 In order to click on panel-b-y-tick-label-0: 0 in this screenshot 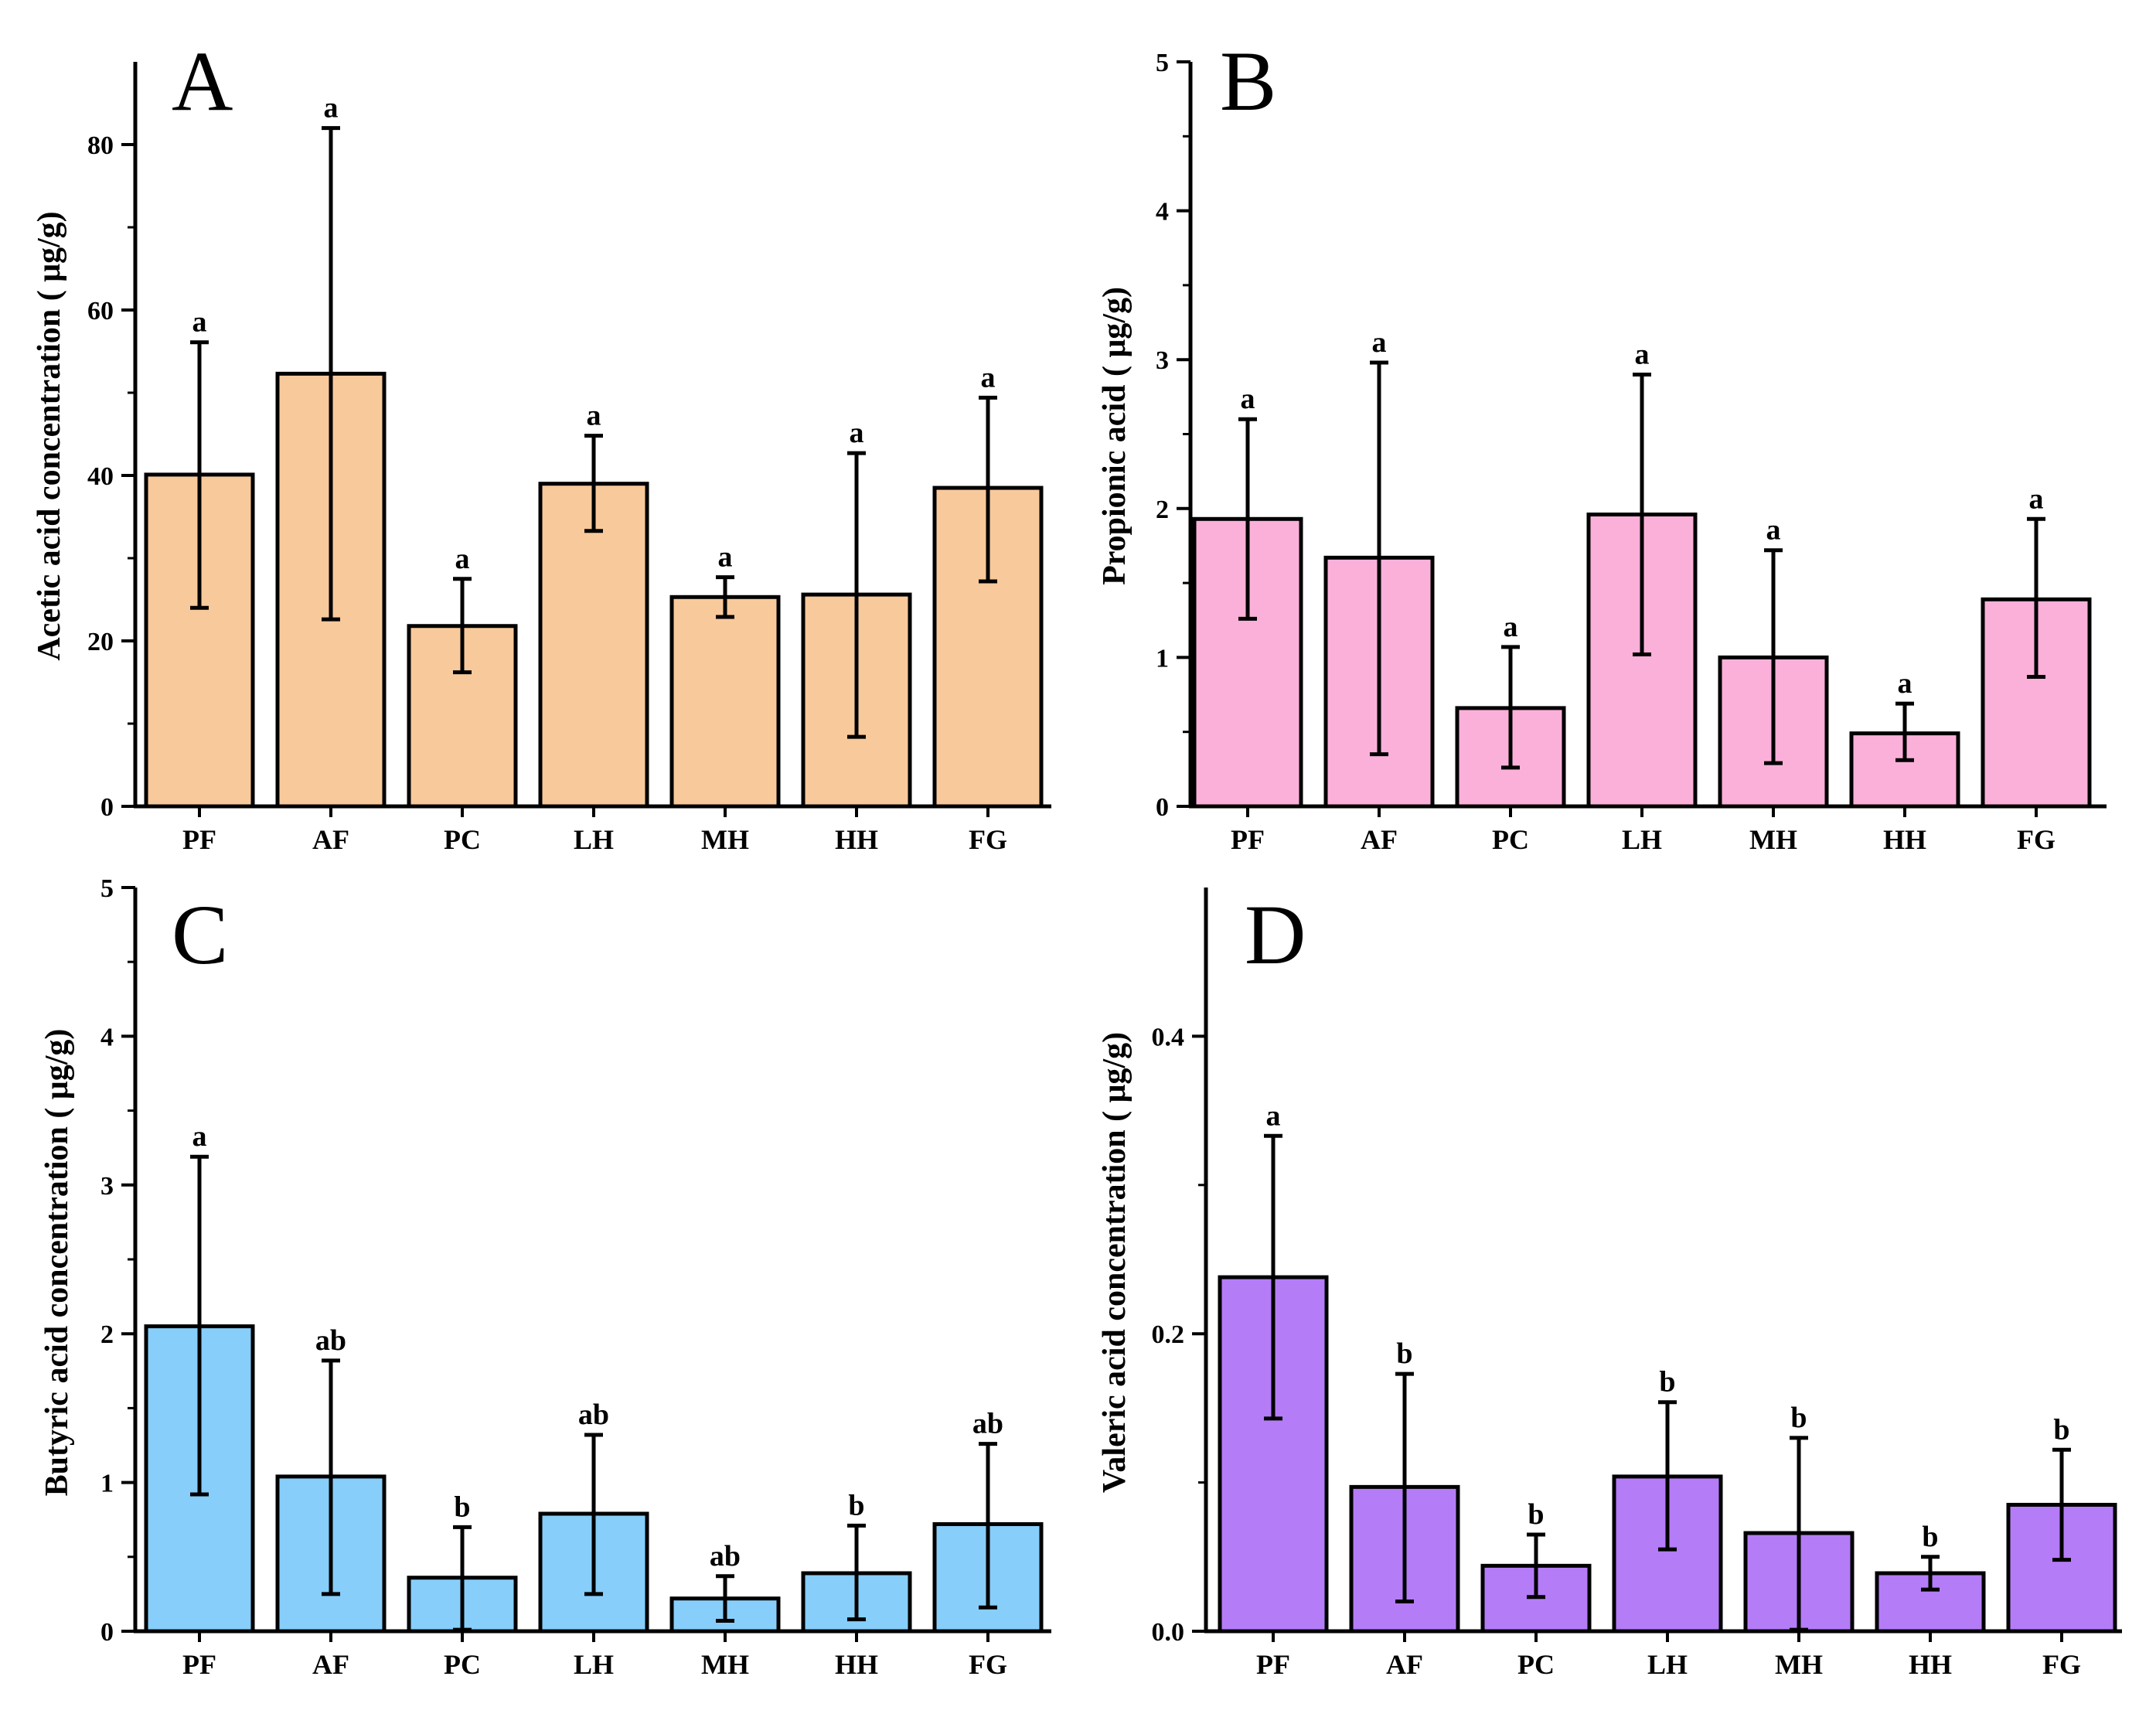, I will do `click(1162, 807)`.